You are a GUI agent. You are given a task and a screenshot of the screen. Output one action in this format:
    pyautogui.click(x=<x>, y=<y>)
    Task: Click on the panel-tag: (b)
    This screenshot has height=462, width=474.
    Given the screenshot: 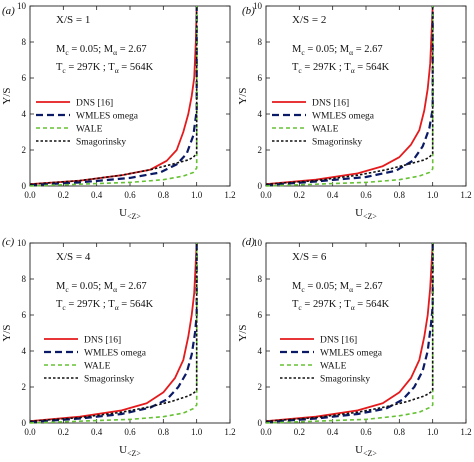 What is the action you would take?
    pyautogui.click(x=248, y=11)
    